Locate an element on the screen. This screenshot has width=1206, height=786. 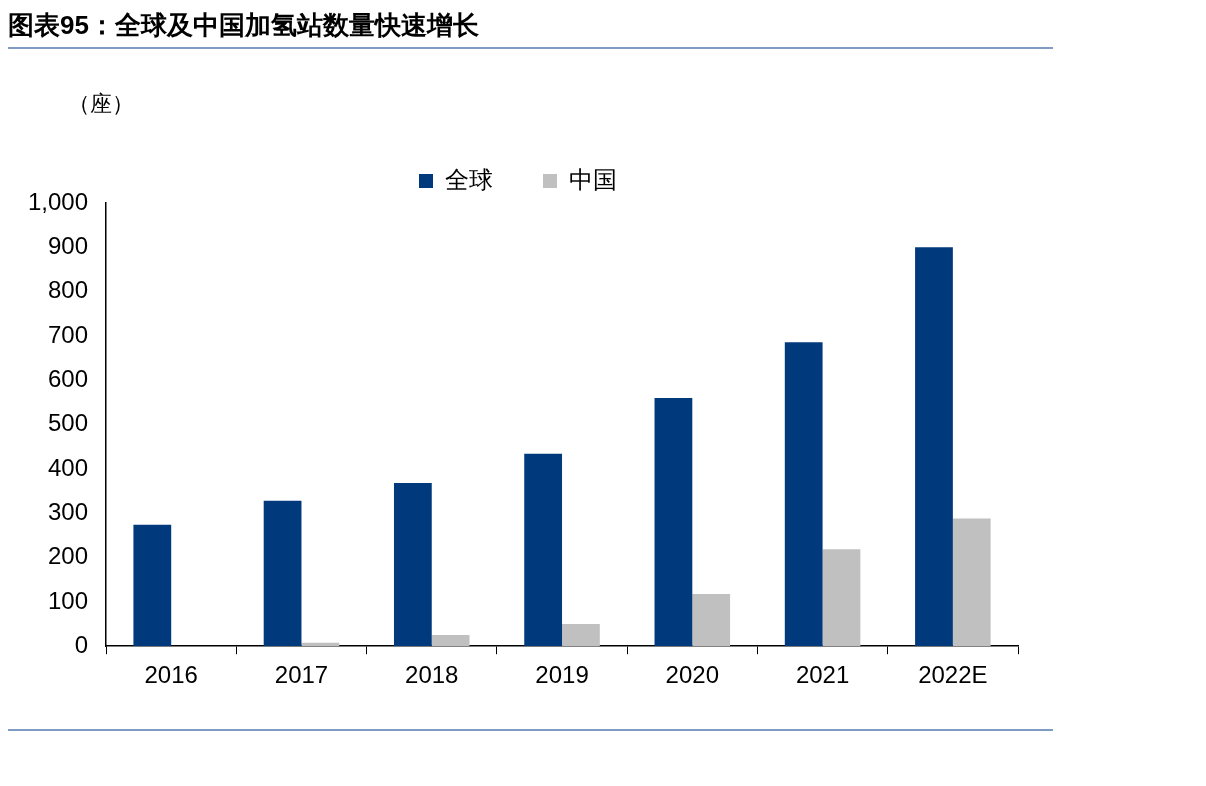
y-tick-label: 900 is located at coordinates (68, 245).